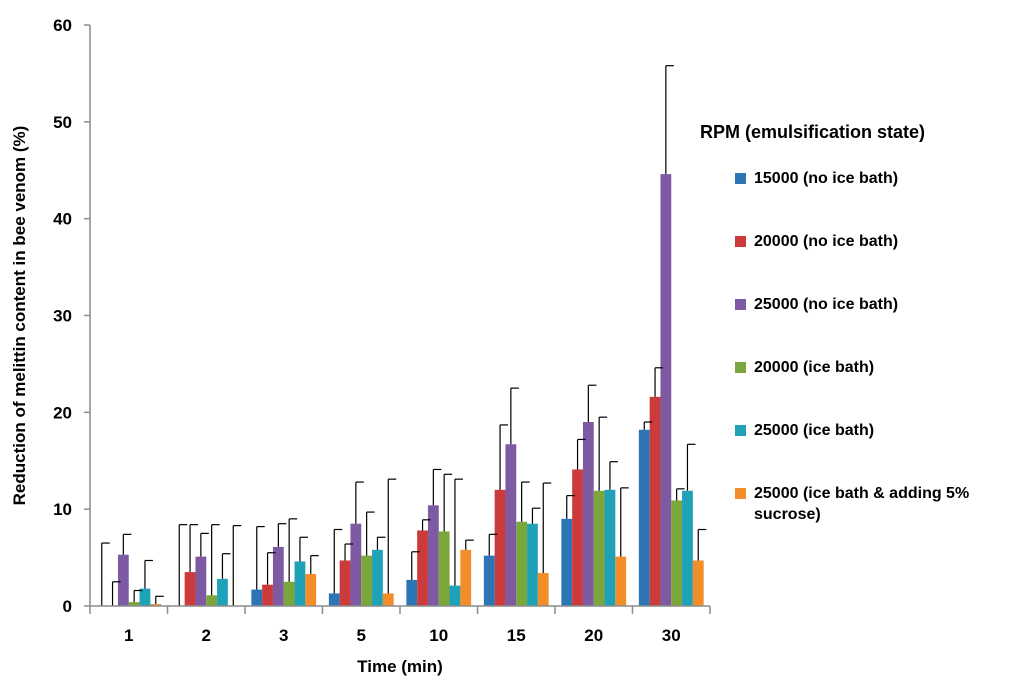 The width and height of the screenshot is (1016, 682). Describe the element at coordinates (438, 635) in the screenshot. I see `x-tick-label: 10` at that location.